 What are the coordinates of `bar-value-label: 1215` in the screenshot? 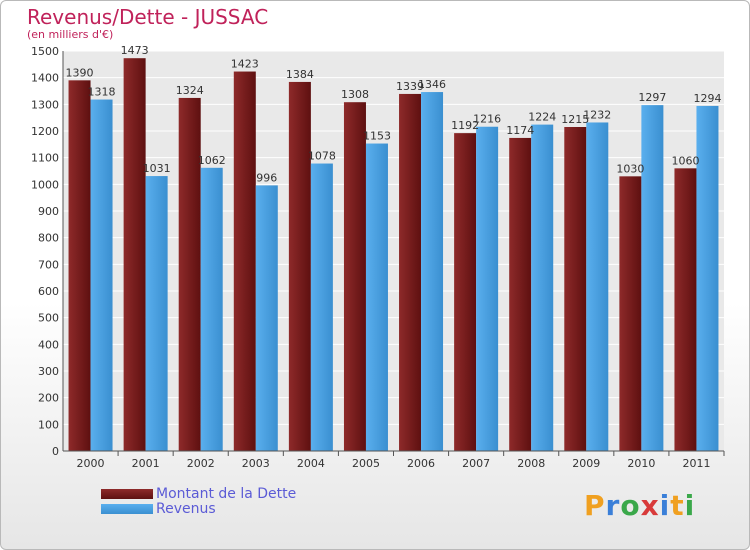 It's located at (575, 119).